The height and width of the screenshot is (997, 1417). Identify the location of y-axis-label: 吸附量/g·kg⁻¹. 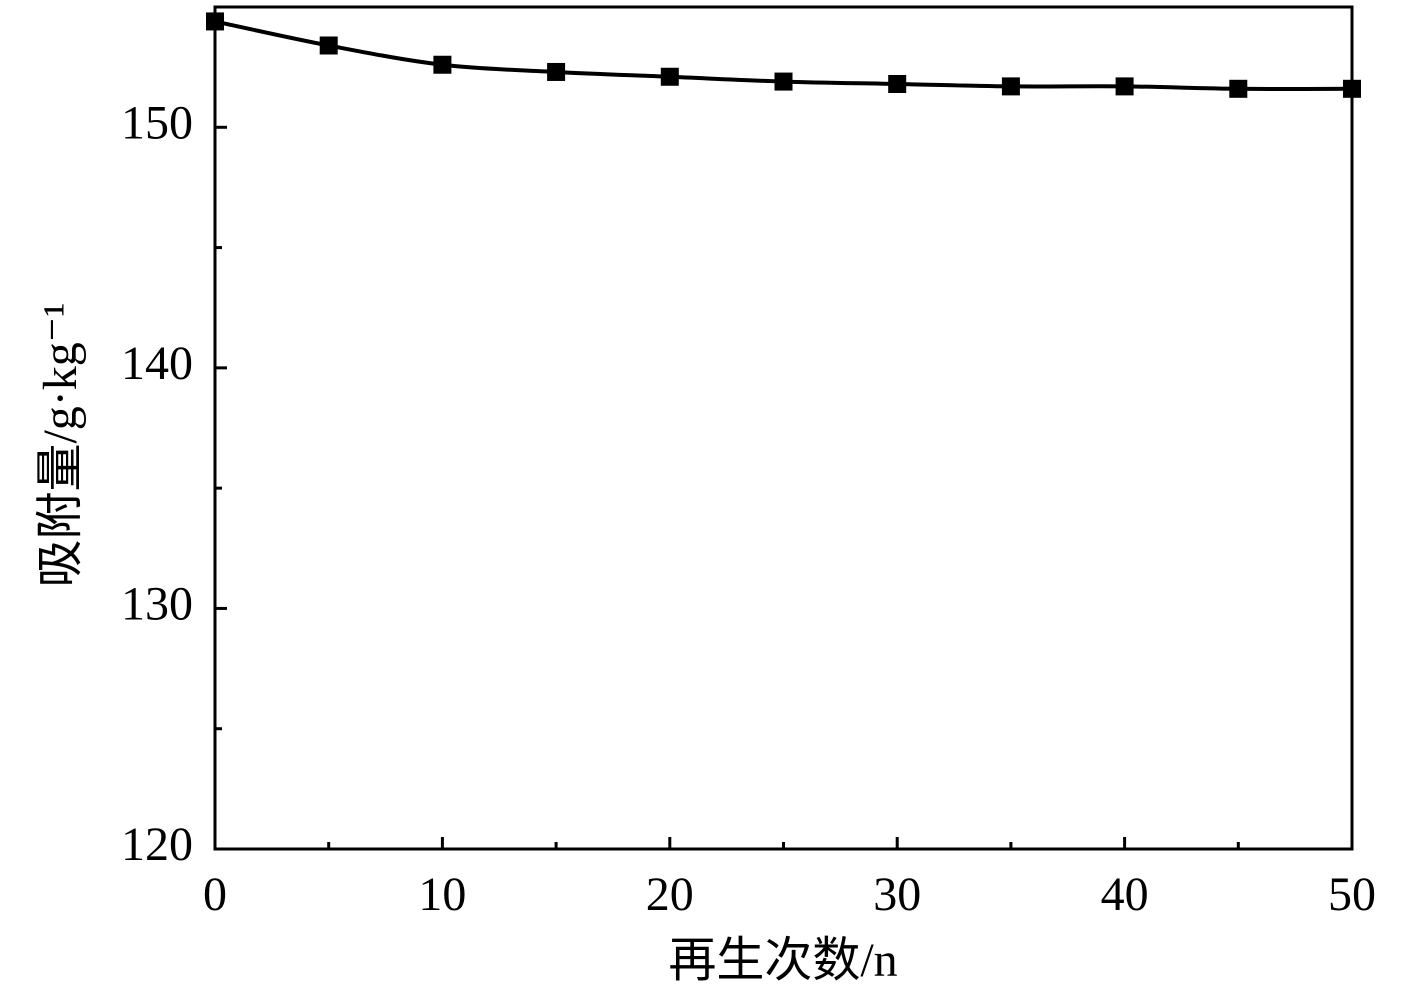
(60, 444).